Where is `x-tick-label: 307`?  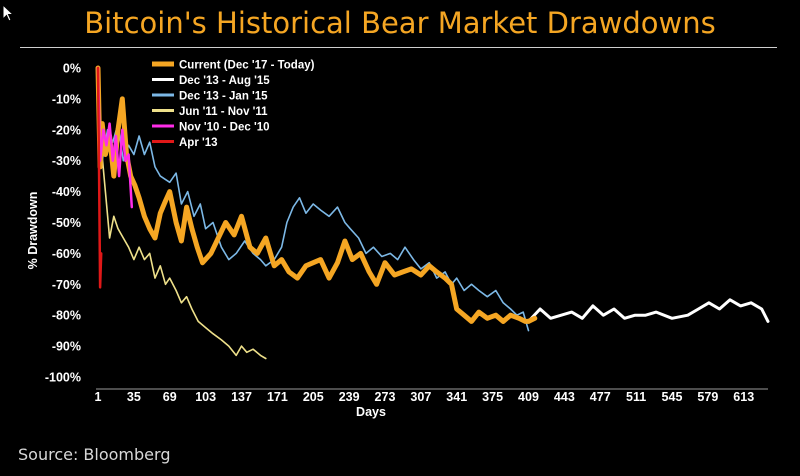 x-tick-label: 307 is located at coordinates (420, 397).